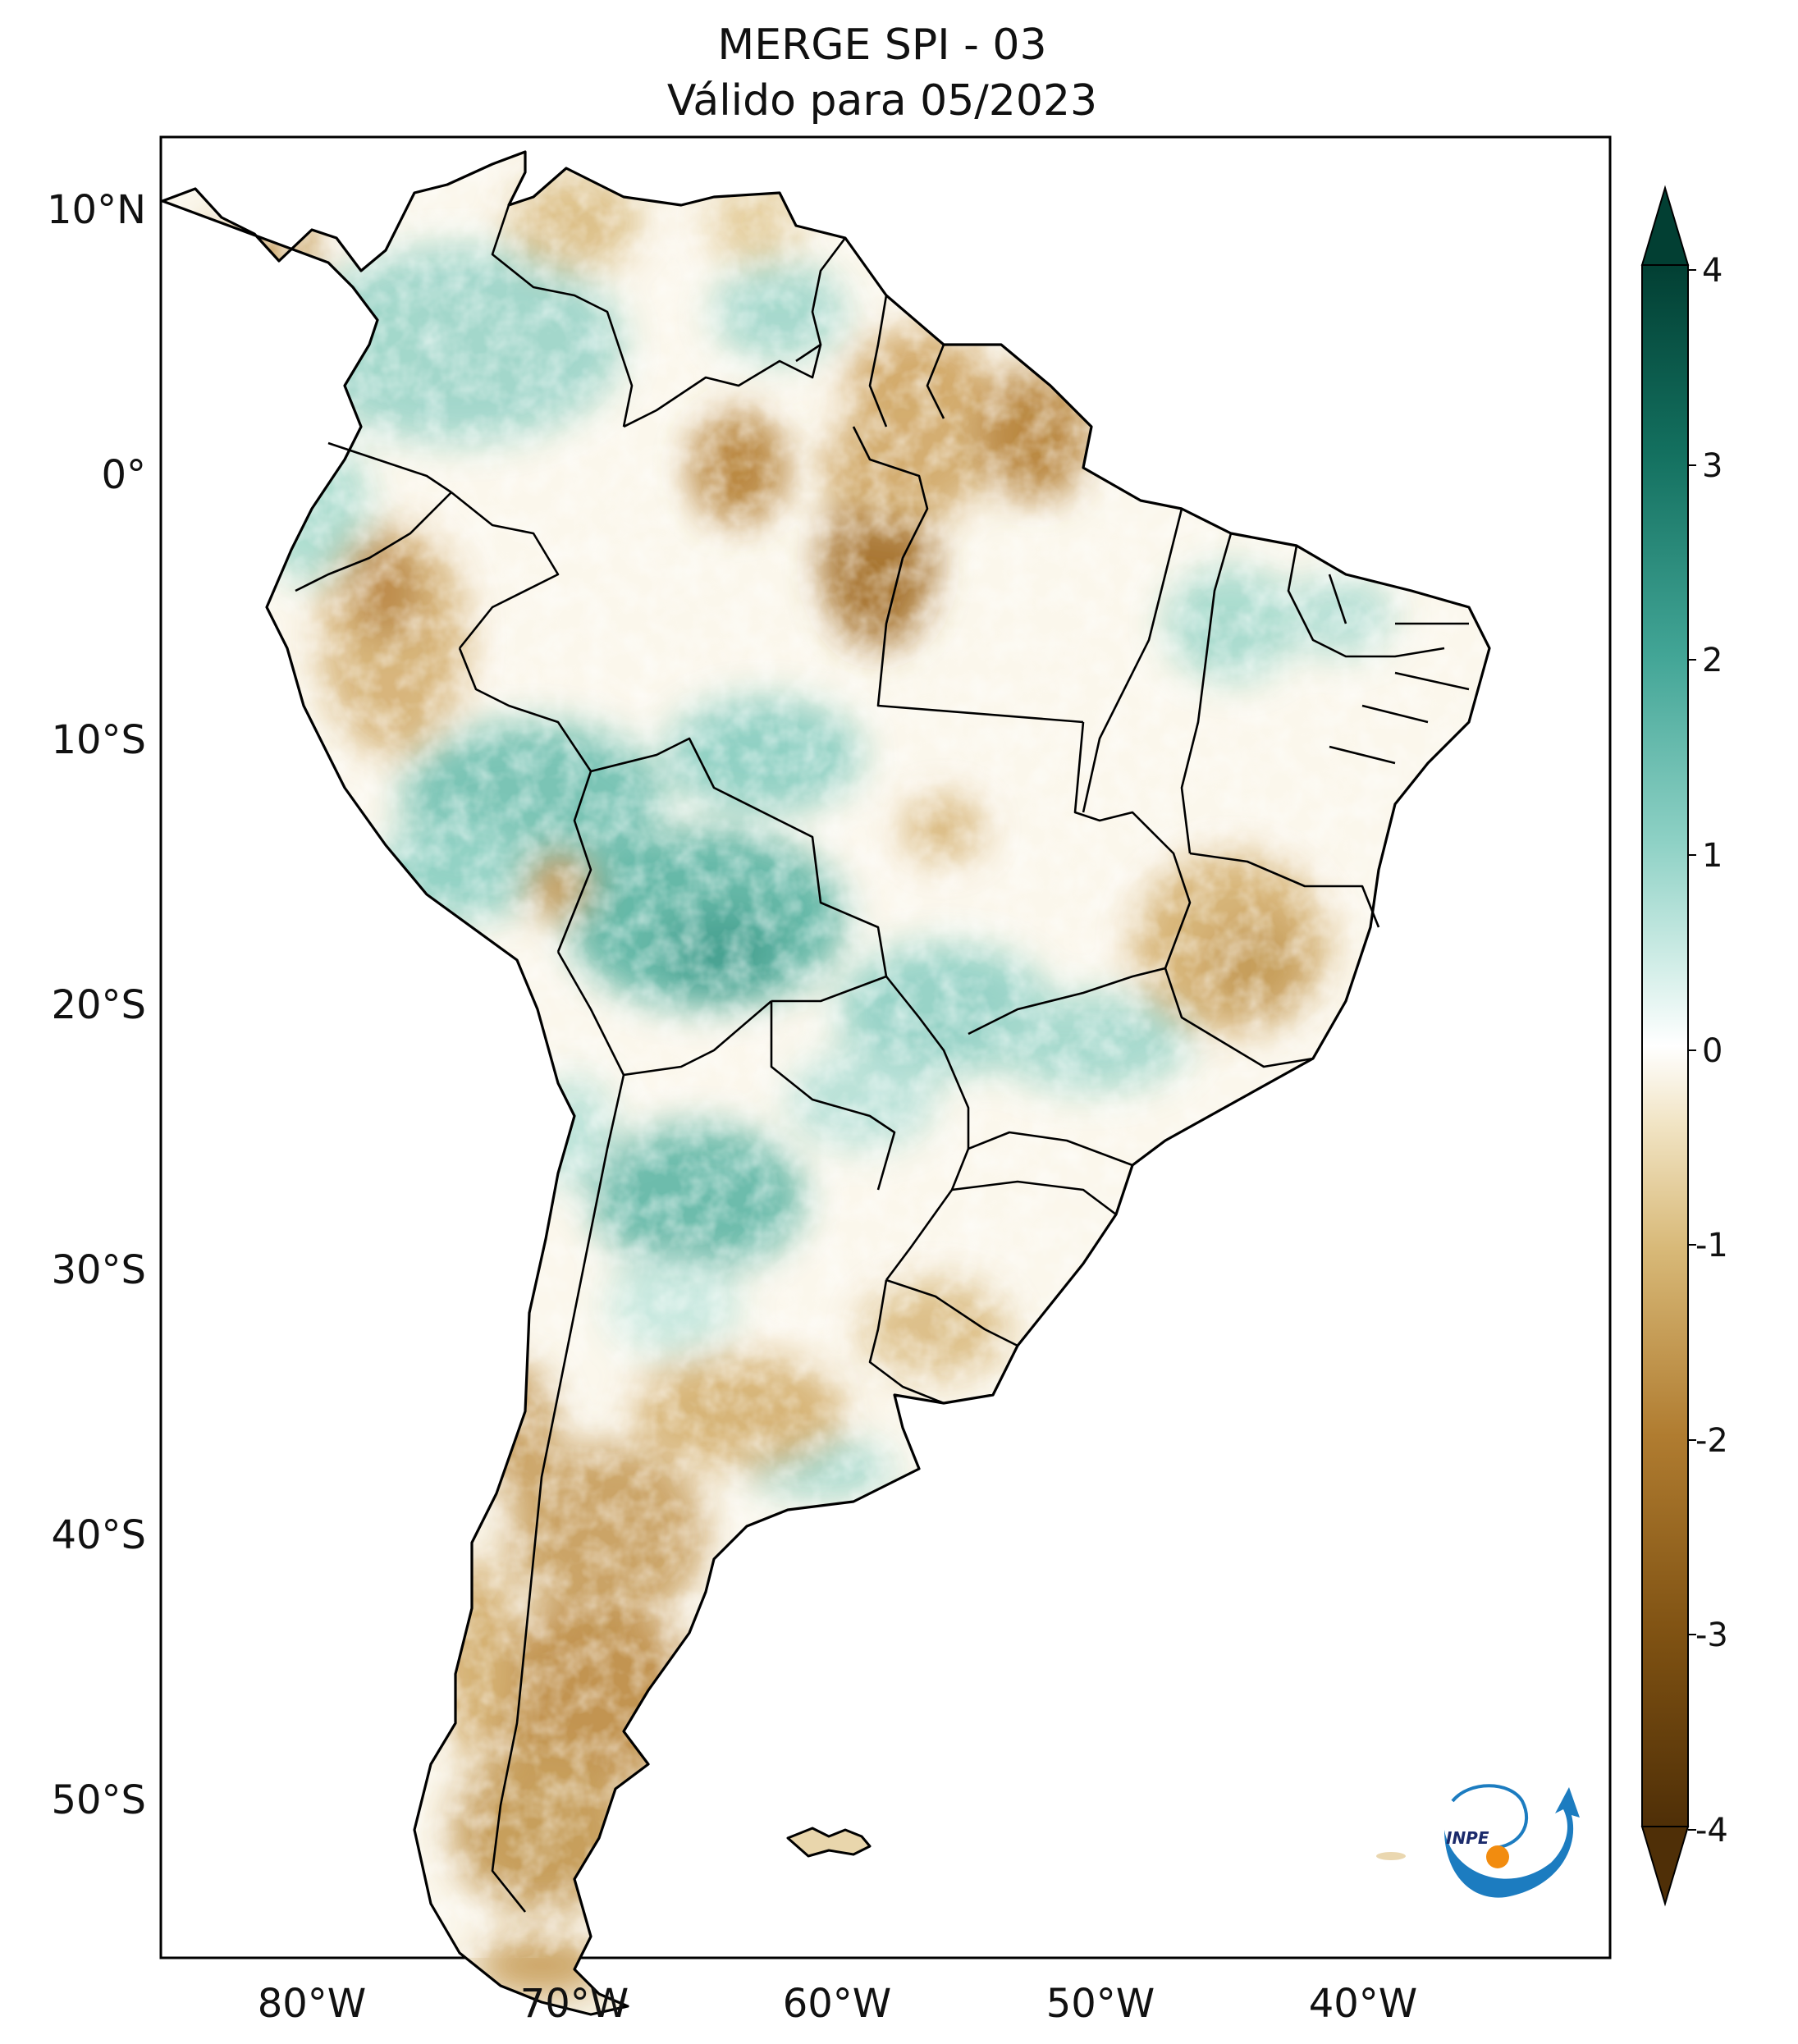 This screenshot has height=2044, width=1798. What do you see at coordinates (1711, 1441) in the screenshot?
I see `colorbar-tick-label: -2` at bounding box center [1711, 1441].